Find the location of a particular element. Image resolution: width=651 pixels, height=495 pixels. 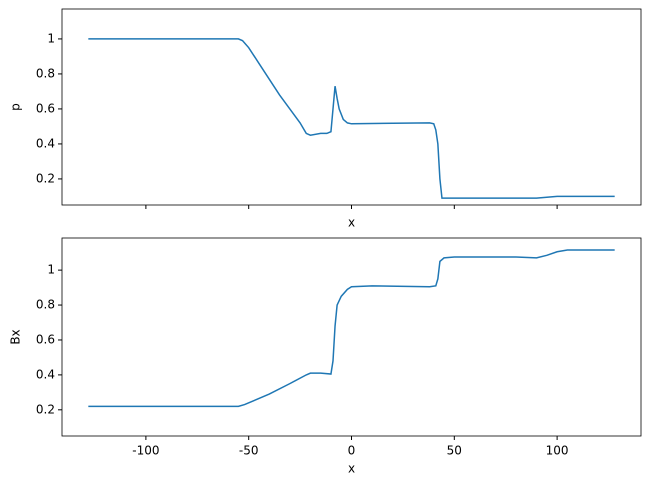

y-axis-label: Bx is located at coordinates (16, 336).